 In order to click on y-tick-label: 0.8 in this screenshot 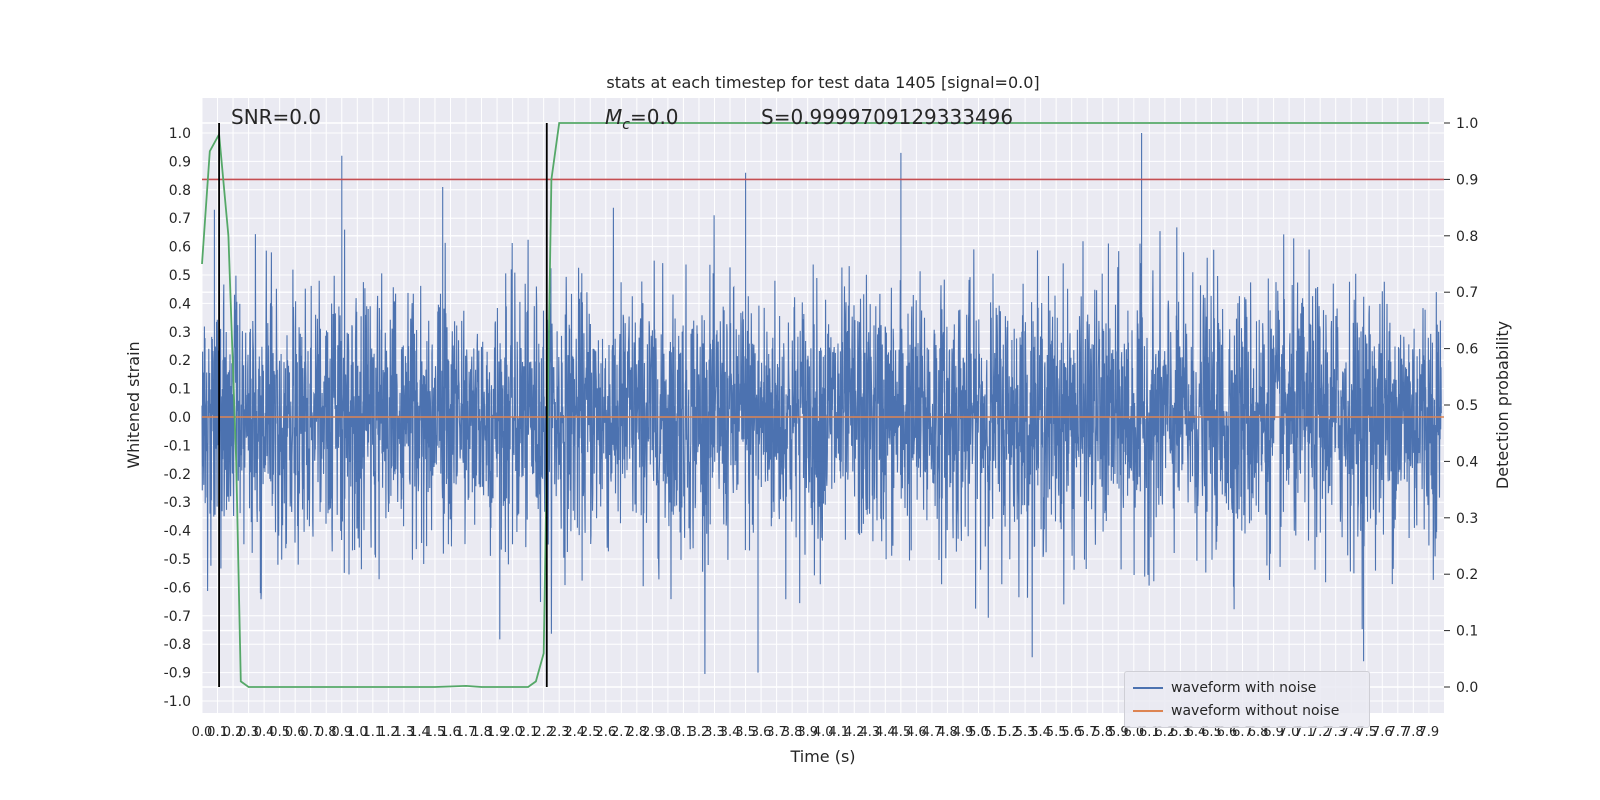, I will do `click(180, 191)`.